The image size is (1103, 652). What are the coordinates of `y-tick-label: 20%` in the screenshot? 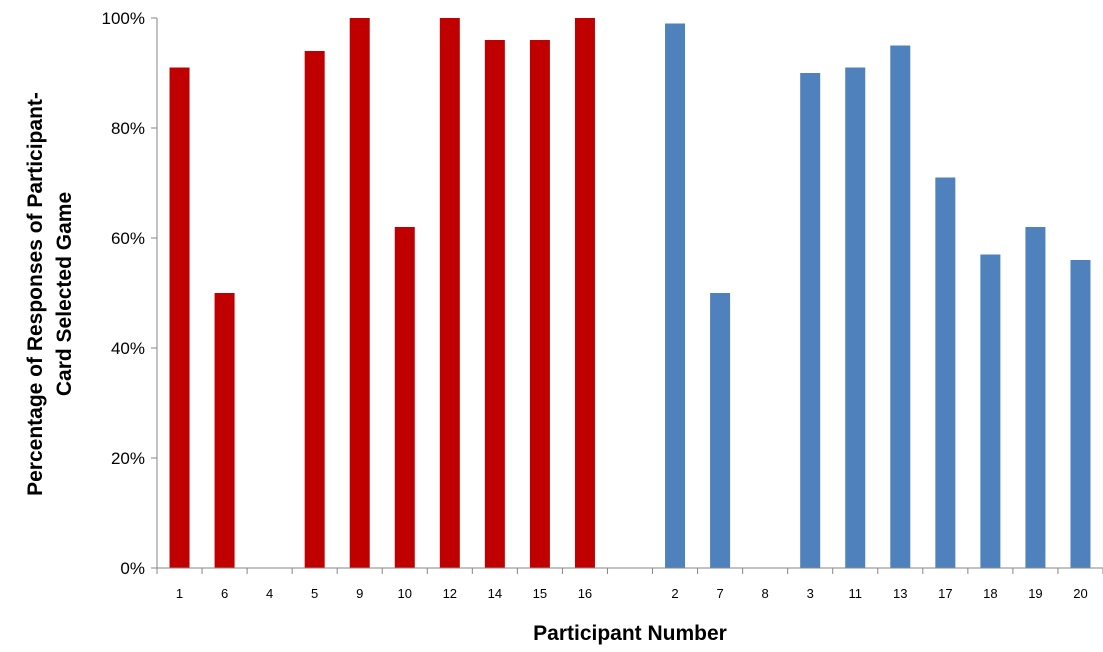 It's located at (128, 458).